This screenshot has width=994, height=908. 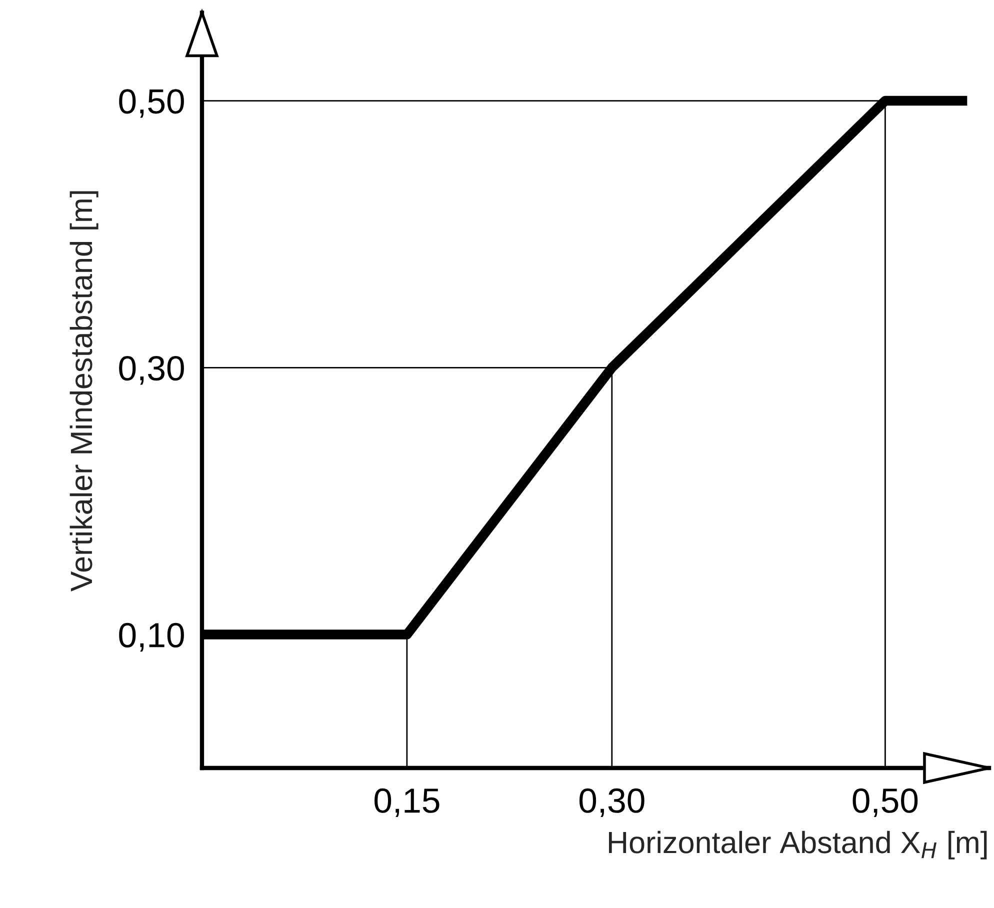 I want to click on x-tick-label: 0,30, so click(x=611, y=803).